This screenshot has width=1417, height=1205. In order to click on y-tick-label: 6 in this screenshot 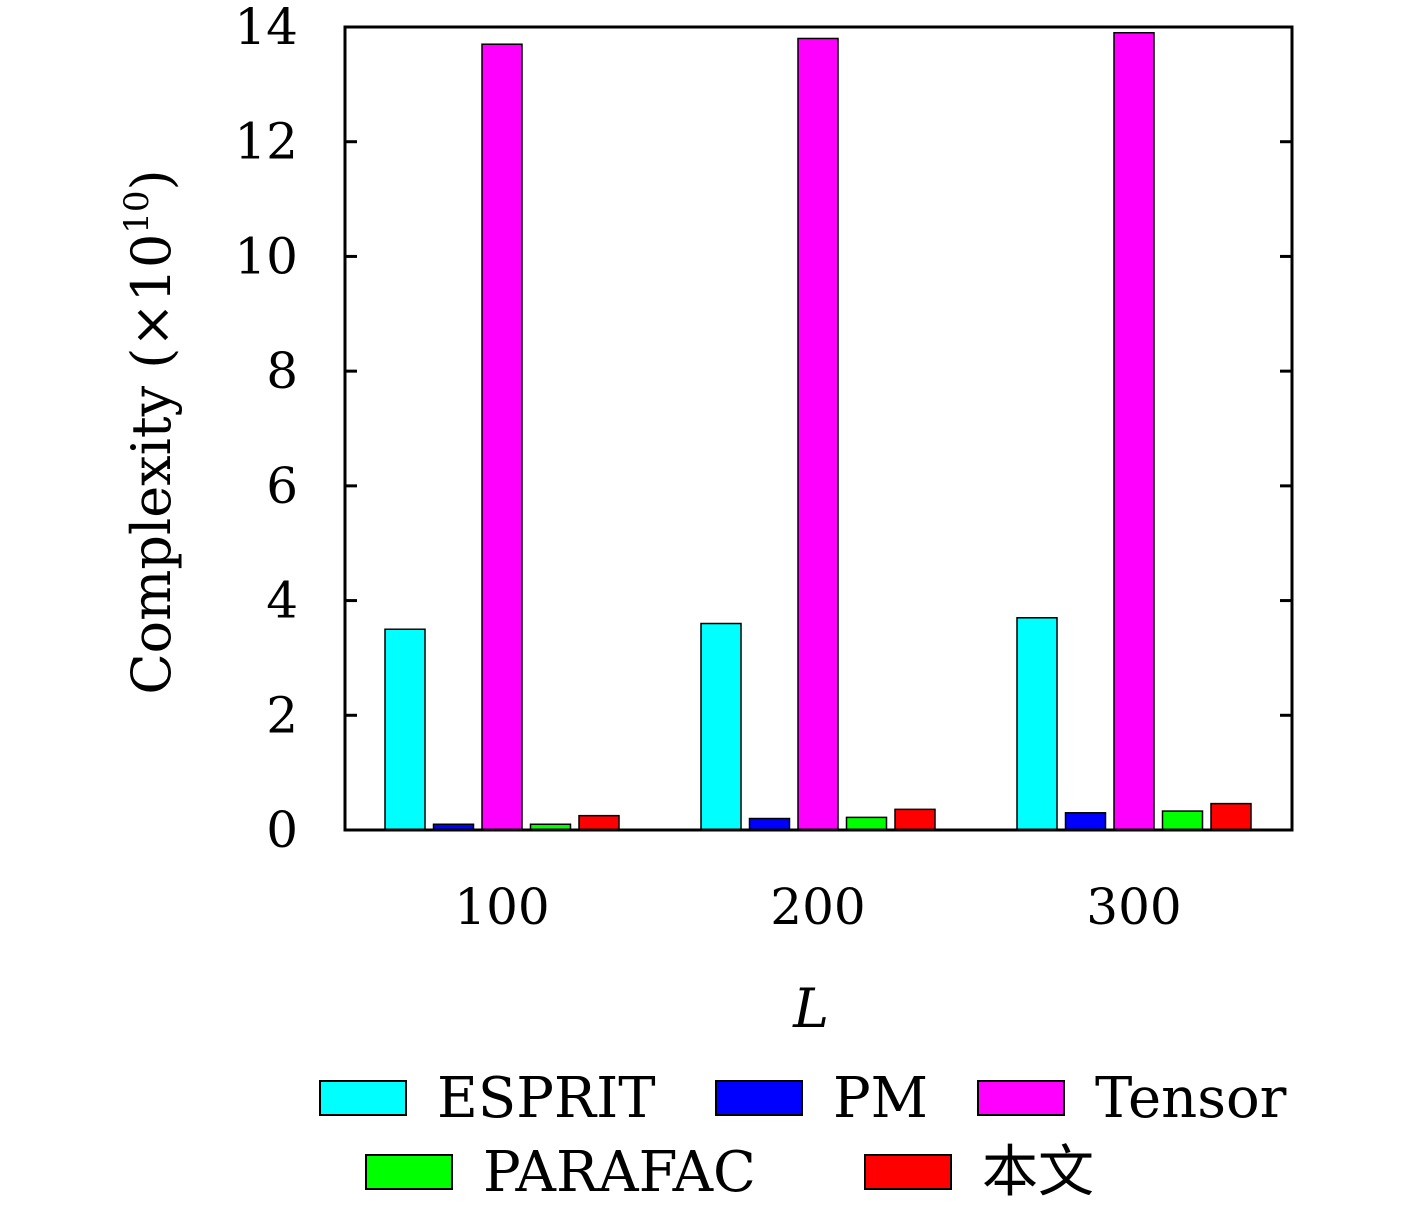, I will do `click(282, 486)`.